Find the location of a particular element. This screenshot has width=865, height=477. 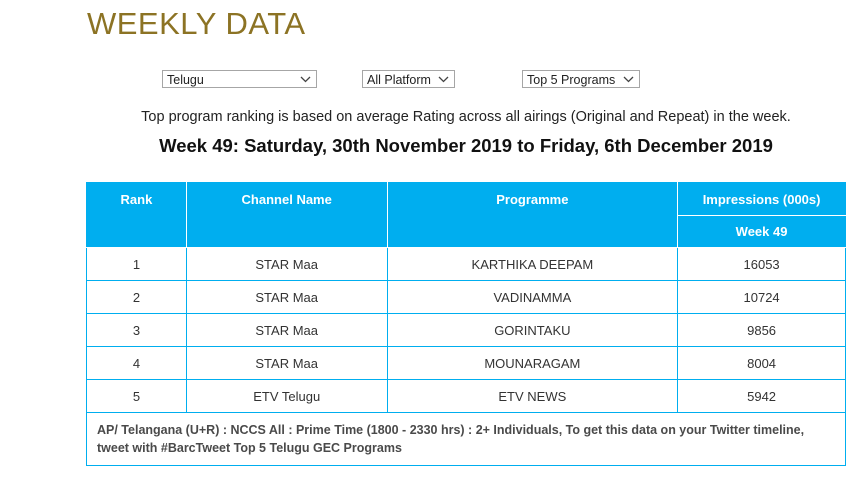

table-row: 5 ETV Telugu ETV NEWS 5942 is located at coordinates (466, 396).